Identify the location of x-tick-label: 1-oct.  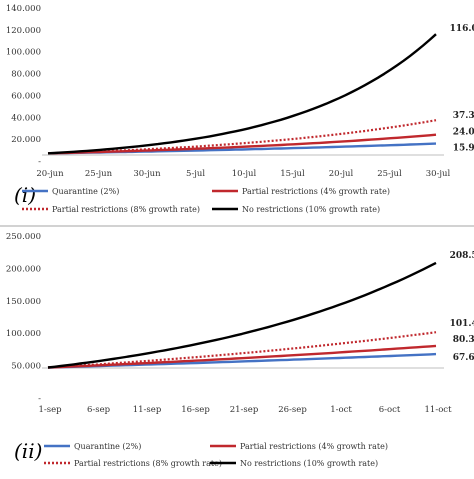
(341, 410).